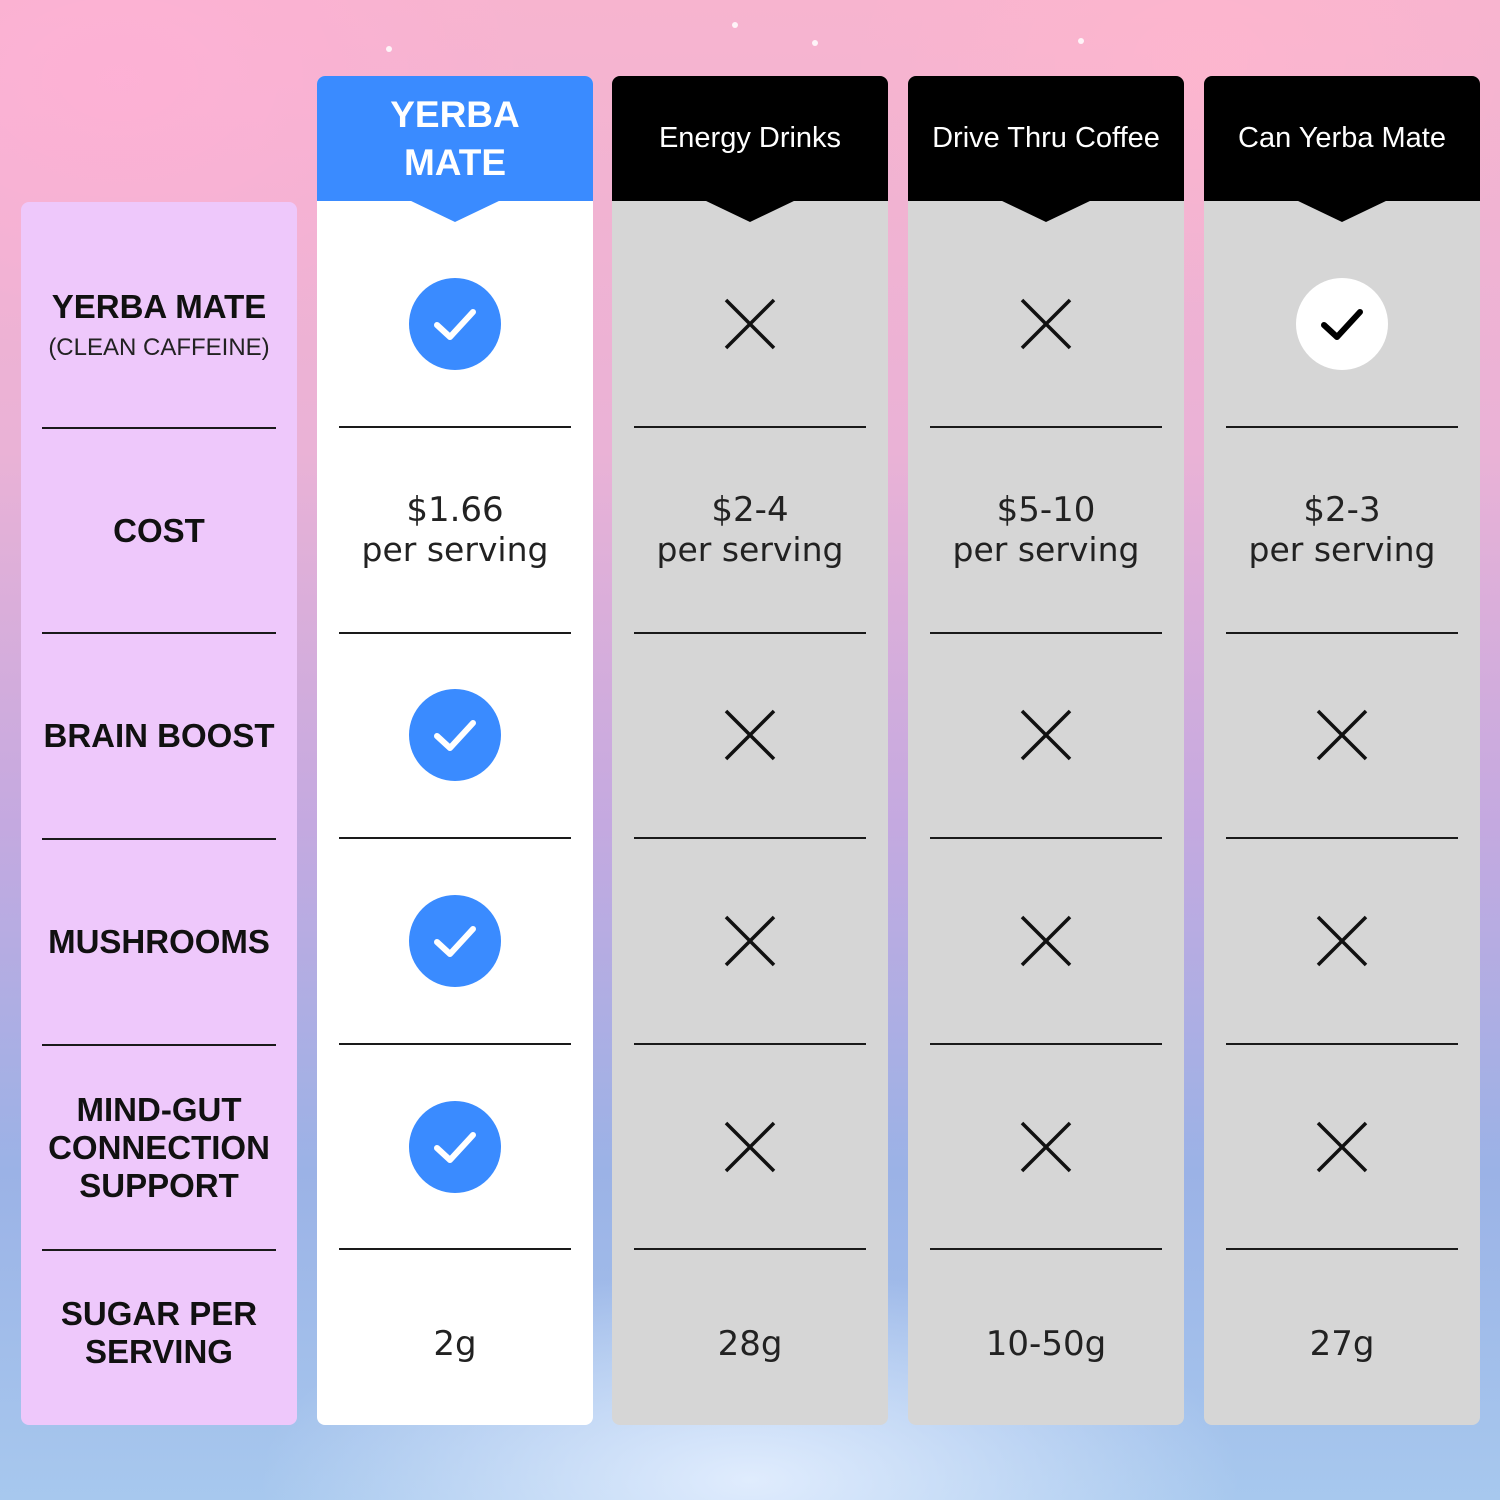  I want to click on row-label: SUGAR PER SERVING, so click(159, 1332).